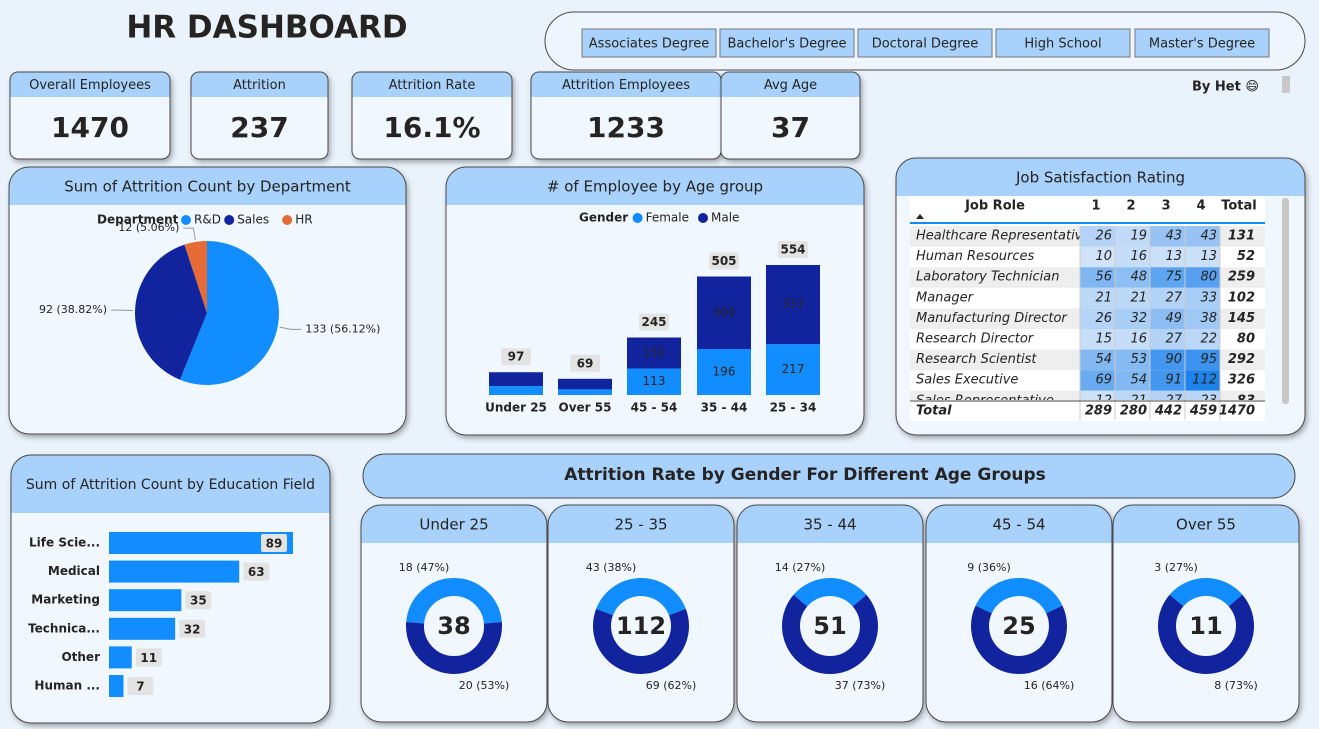  What do you see at coordinates (1206, 525) in the screenshot?
I see `card-title: Over 55` at bounding box center [1206, 525].